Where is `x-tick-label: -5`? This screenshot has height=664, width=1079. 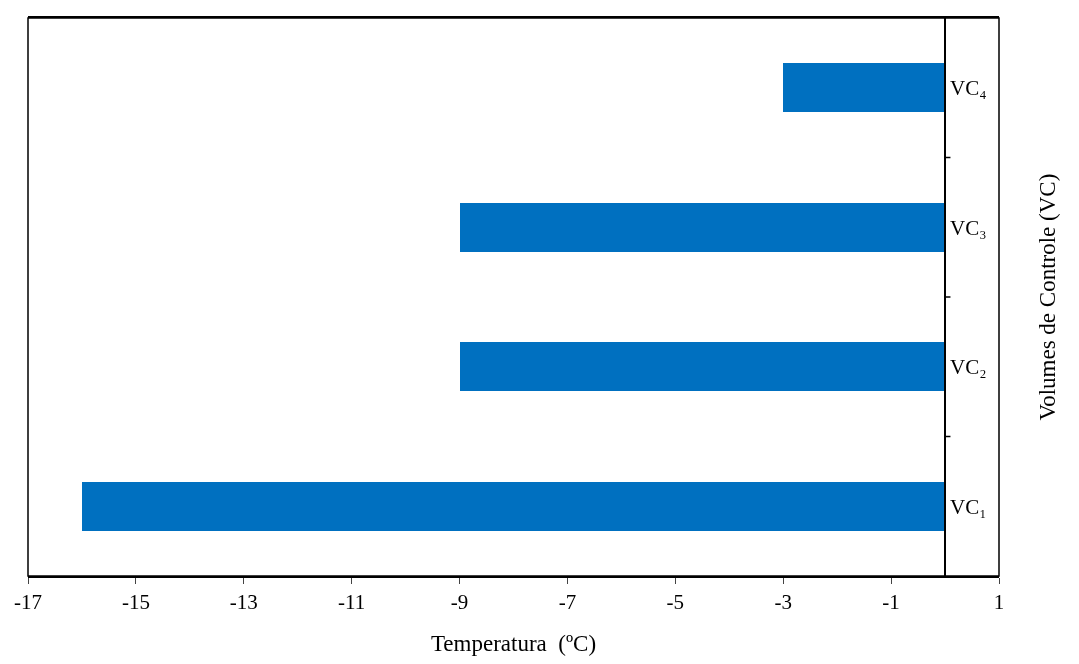
x-tick-label: -5 is located at coordinates (675, 601).